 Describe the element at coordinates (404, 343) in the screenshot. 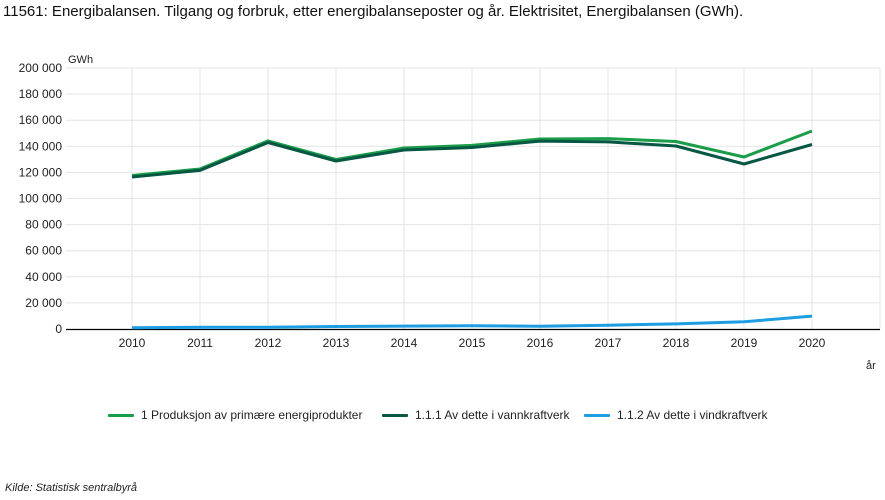

I see `x-tick-label: 2014` at that location.